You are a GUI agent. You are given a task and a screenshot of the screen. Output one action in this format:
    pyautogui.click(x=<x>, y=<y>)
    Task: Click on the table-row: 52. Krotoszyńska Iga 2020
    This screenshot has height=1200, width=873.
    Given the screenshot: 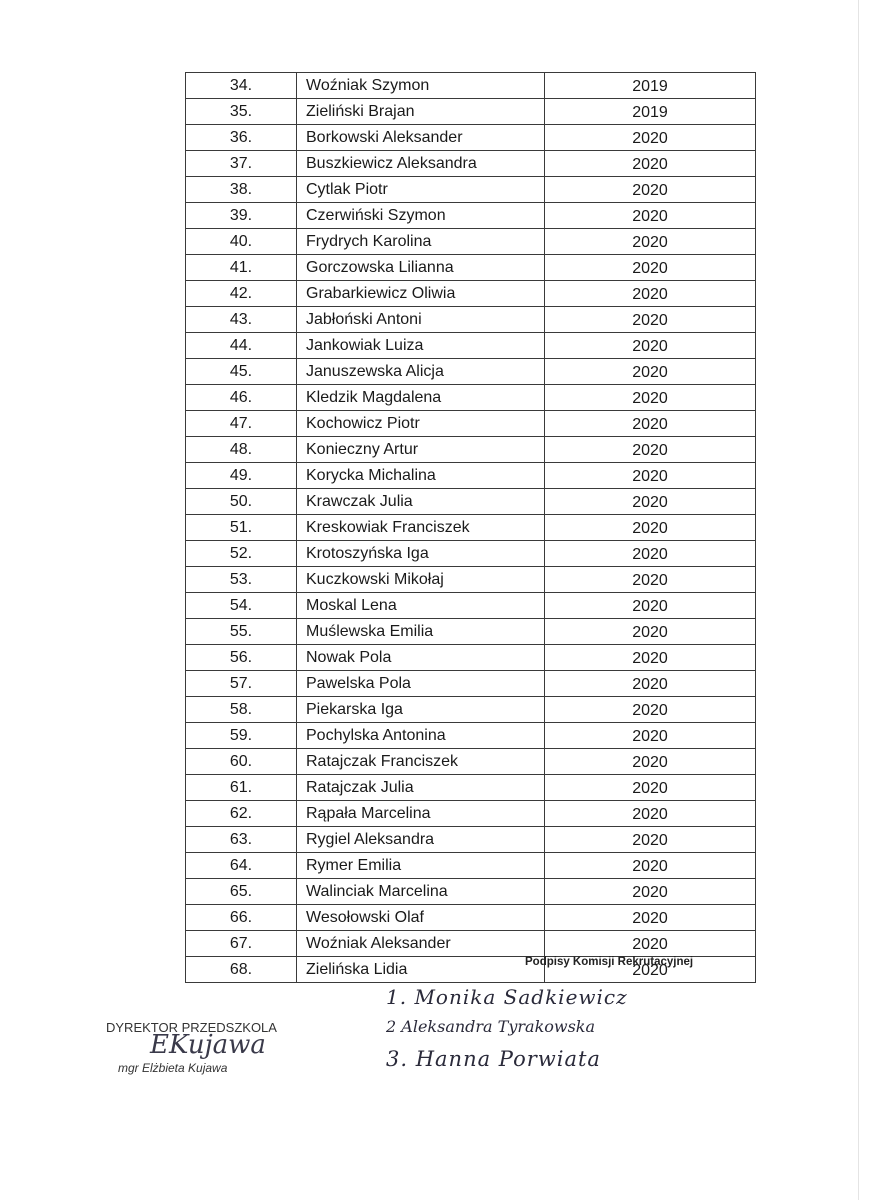 What is the action you would take?
    pyautogui.click(x=470, y=553)
    